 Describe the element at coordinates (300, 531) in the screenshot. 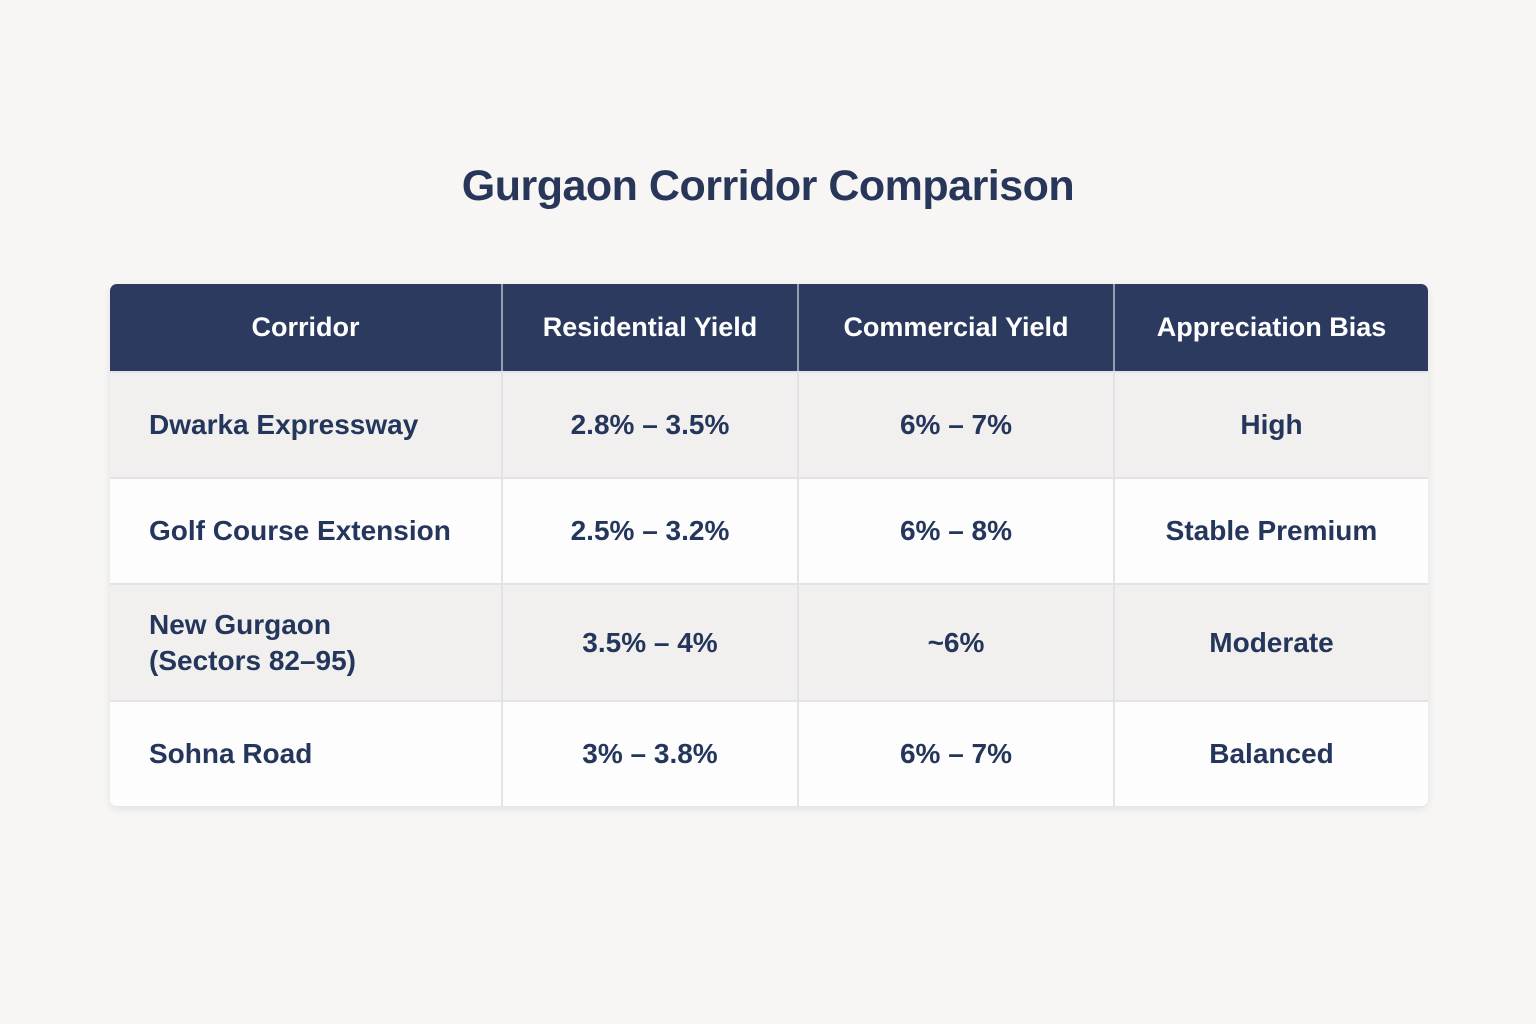

I see `corridor-cell: Golf Course Extension` at that location.